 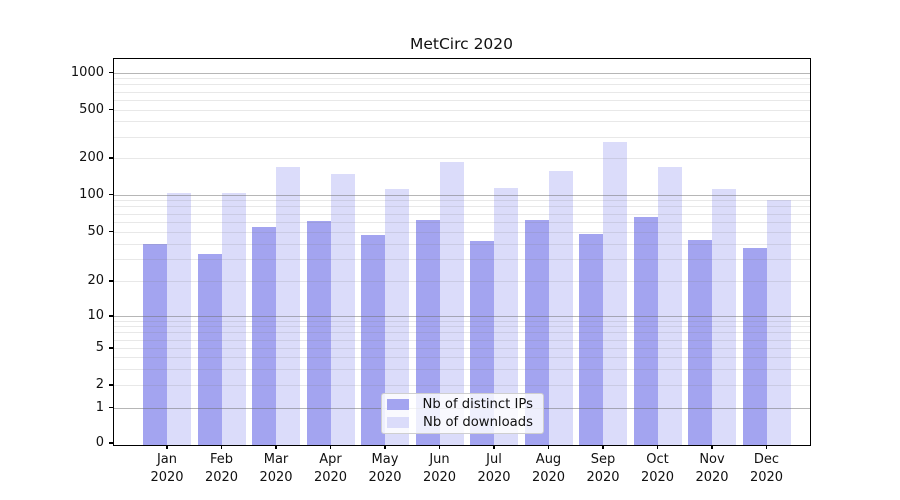 What do you see at coordinates (342, 309) in the screenshot?
I see `bar-downloads-apr` at bounding box center [342, 309].